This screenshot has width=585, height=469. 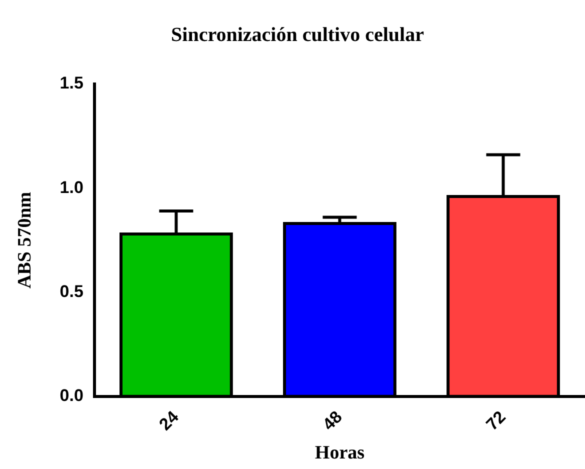 What do you see at coordinates (169, 420) in the screenshot?
I see `x-tick-label: 24` at bounding box center [169, 420].